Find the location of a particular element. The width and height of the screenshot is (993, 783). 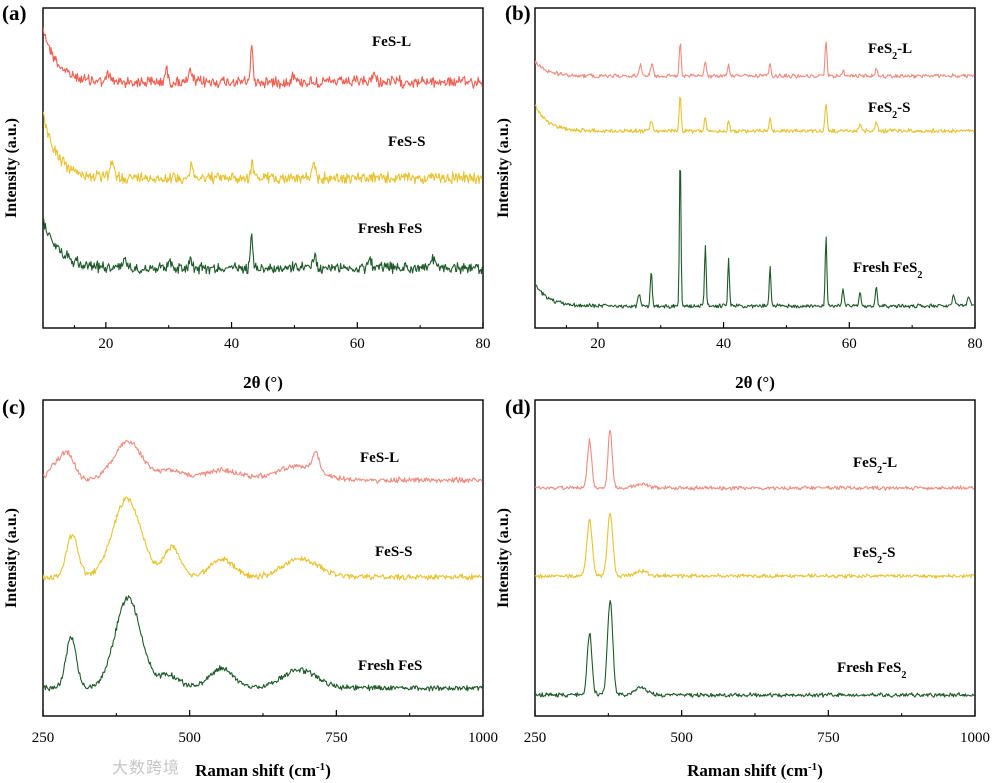

panel-tag: (d) is located at coordinates (518, 407).